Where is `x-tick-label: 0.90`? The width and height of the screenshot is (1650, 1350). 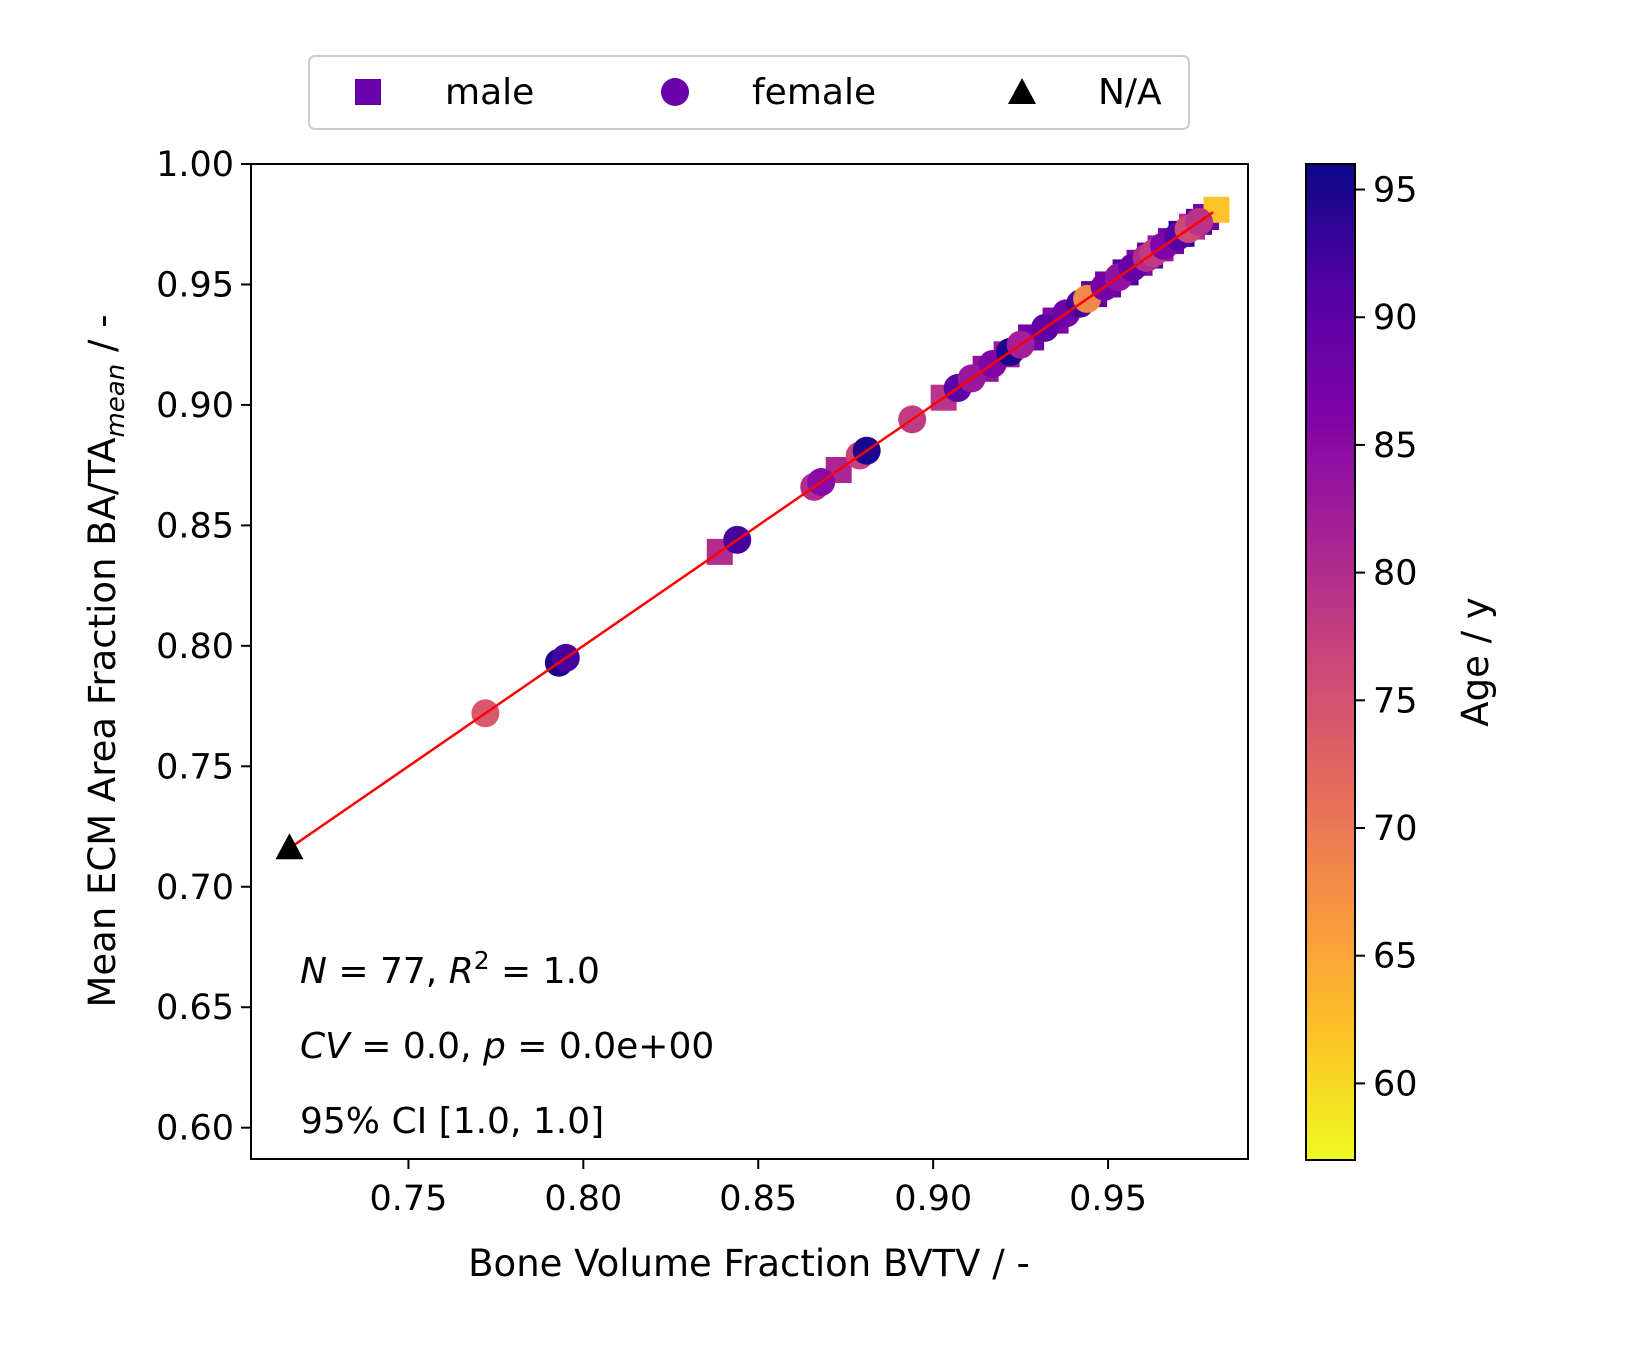 x-tick-label: 0.90 is located at coordinates (933, 1199).